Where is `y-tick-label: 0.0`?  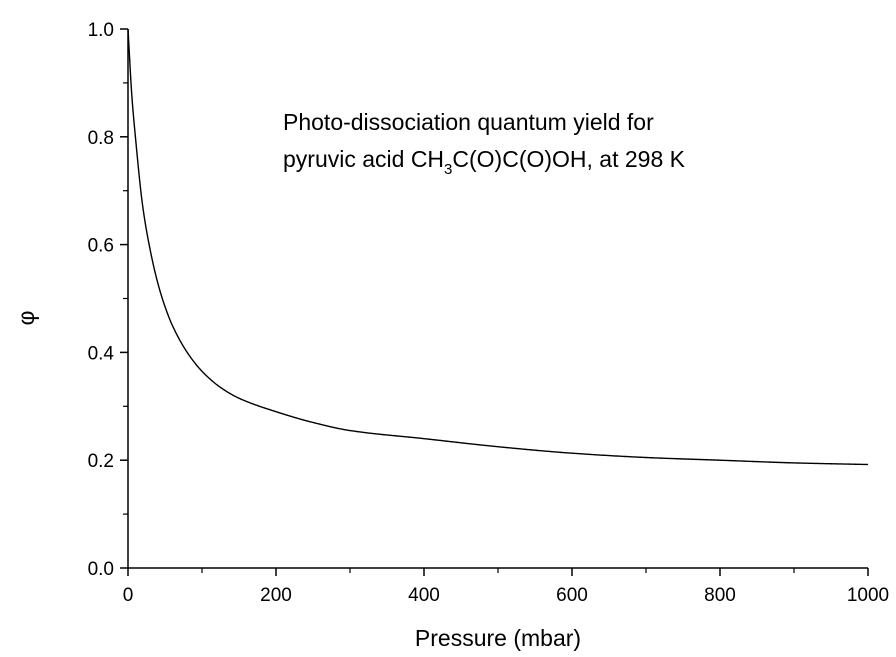
y-tick-label: 0.0 is located at coordinates (101, 569).